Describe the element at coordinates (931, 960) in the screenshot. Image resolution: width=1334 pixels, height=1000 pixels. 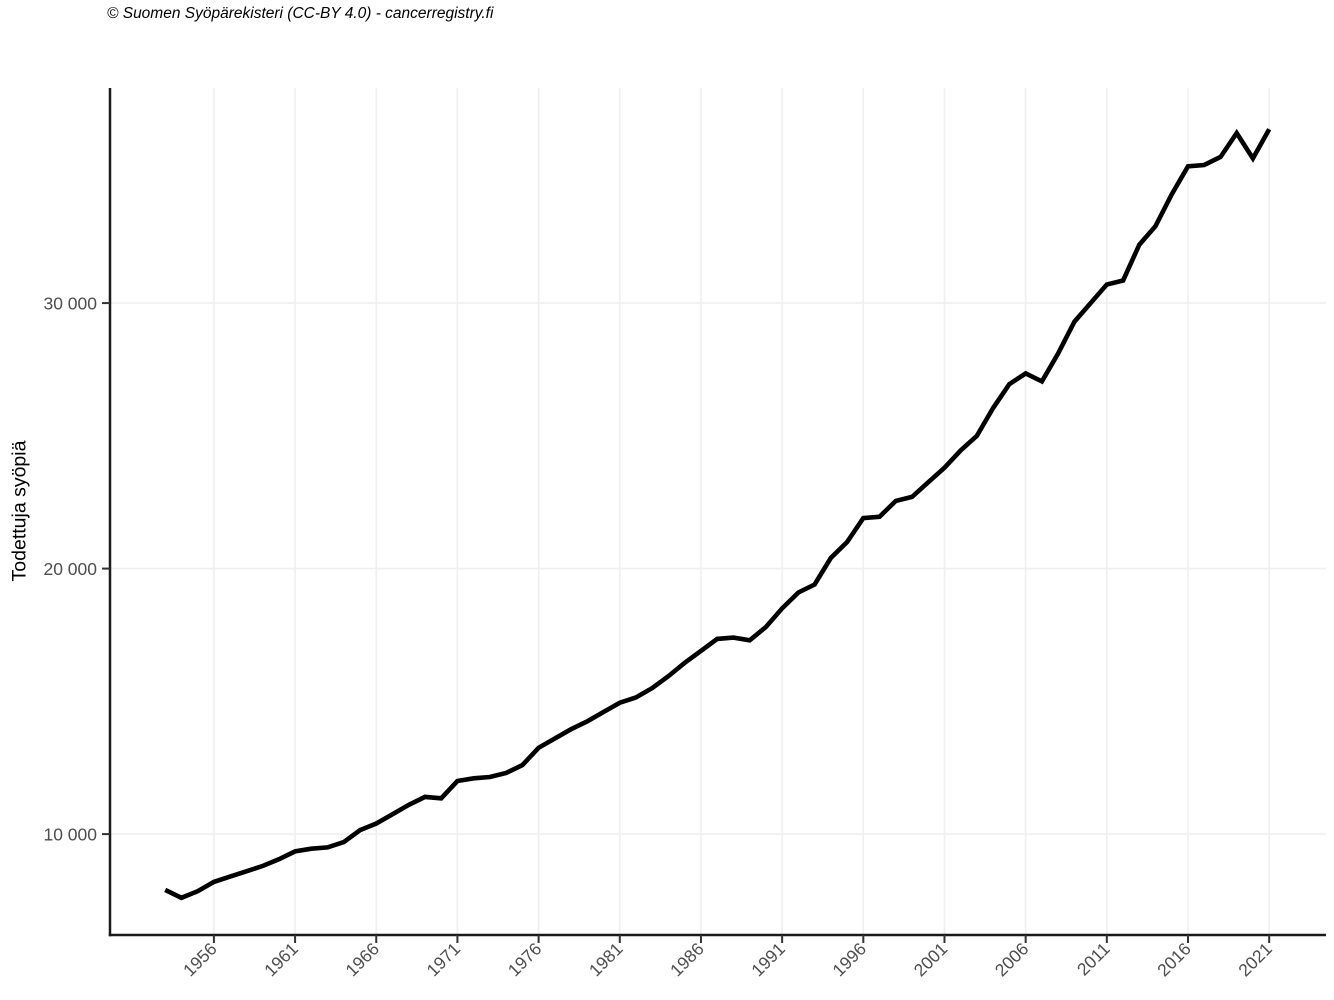
I see `x-tick-label: 2001` at that location.